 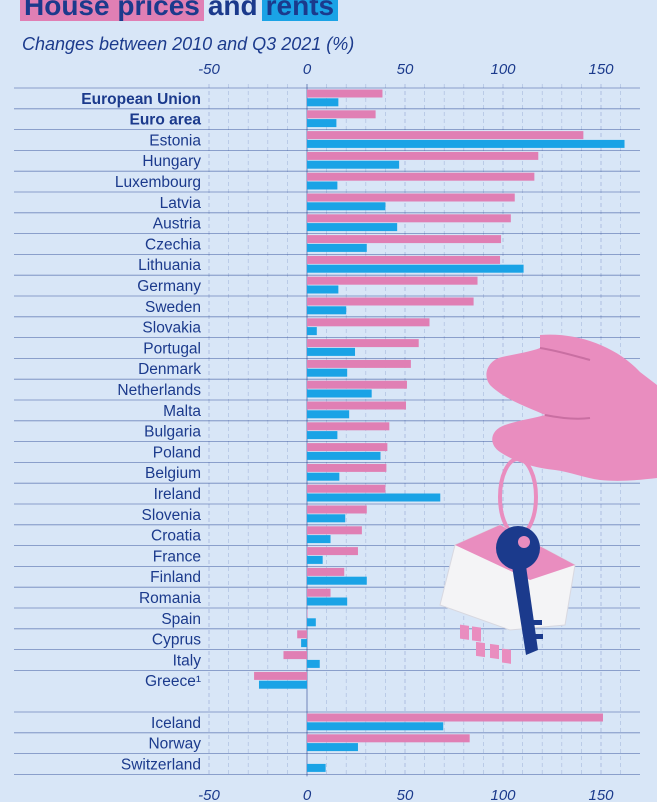 I want to click on category-label: Bulgaria, so click(x=172, y=432).